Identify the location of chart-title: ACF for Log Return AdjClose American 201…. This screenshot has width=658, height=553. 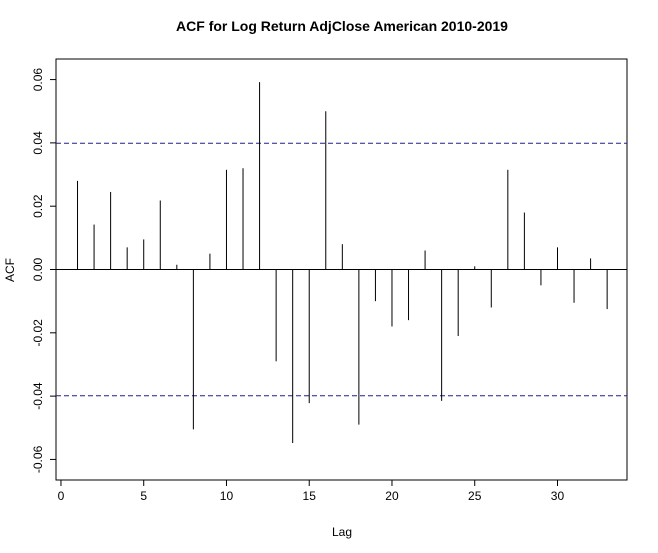
(342, 26).